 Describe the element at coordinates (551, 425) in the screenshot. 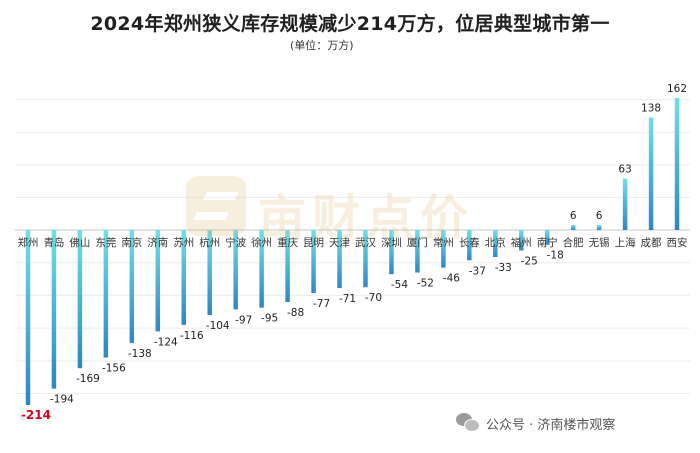

I see `footer-text: 公众号 · 济南楼市观察` at that location.